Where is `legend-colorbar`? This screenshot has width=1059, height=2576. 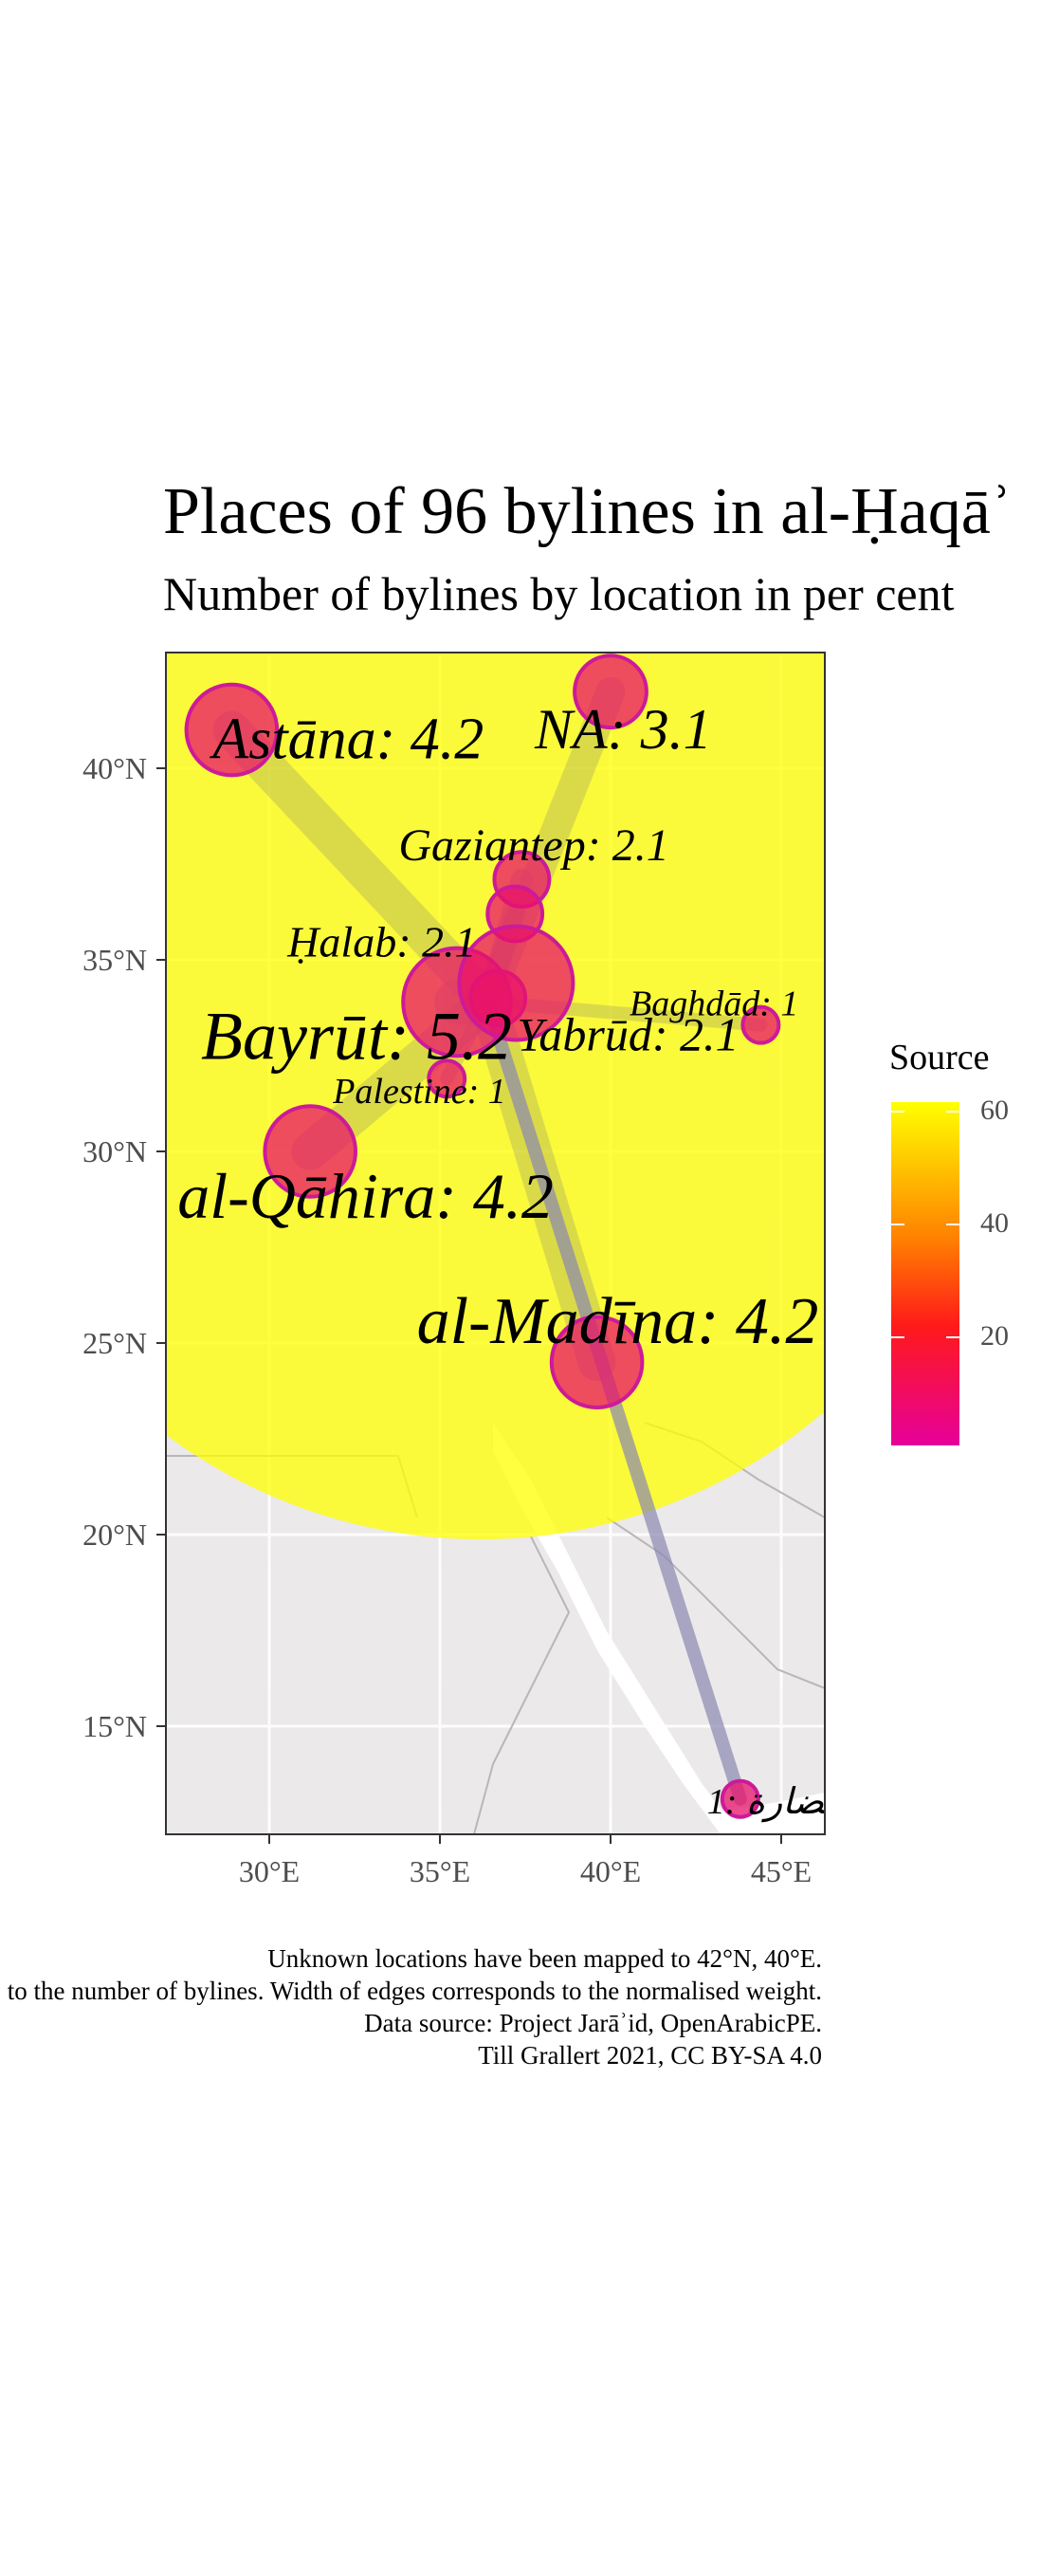
legend-colorbar is located at coordinates (925, 1273).